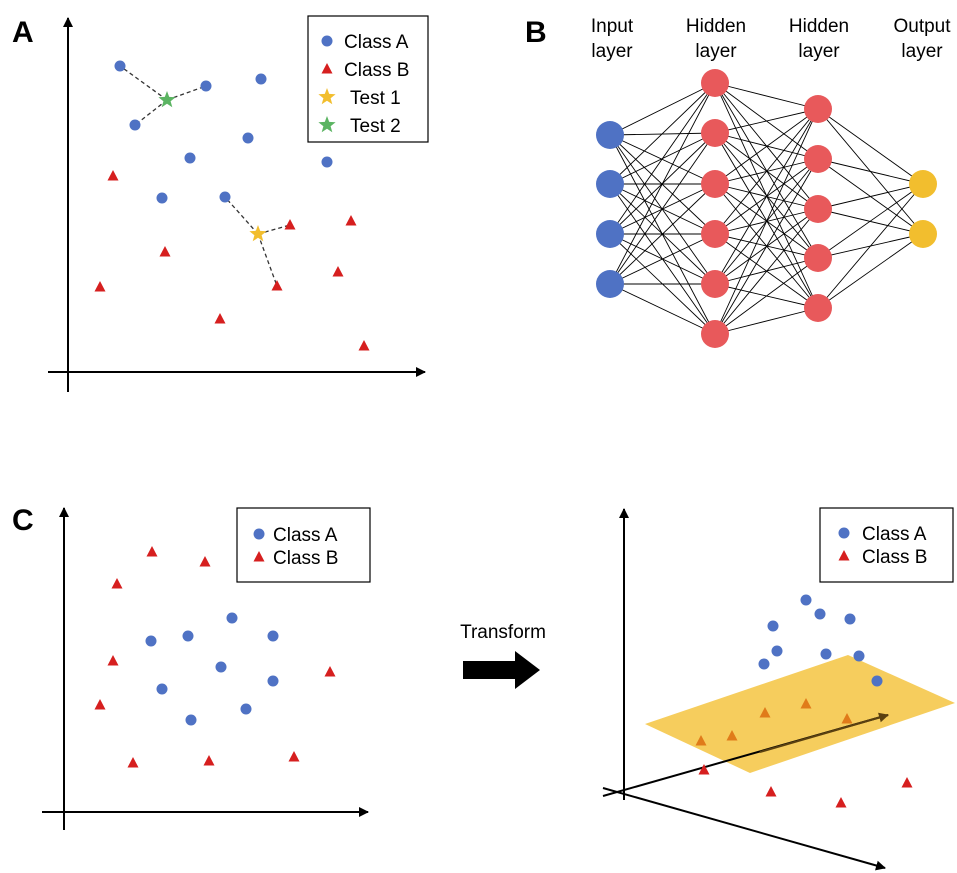 The image size is (957, 873). What do you see at coordinates (923, 234) in the screenshot?
I see `output-neuron` at bounding box center [923, 234].